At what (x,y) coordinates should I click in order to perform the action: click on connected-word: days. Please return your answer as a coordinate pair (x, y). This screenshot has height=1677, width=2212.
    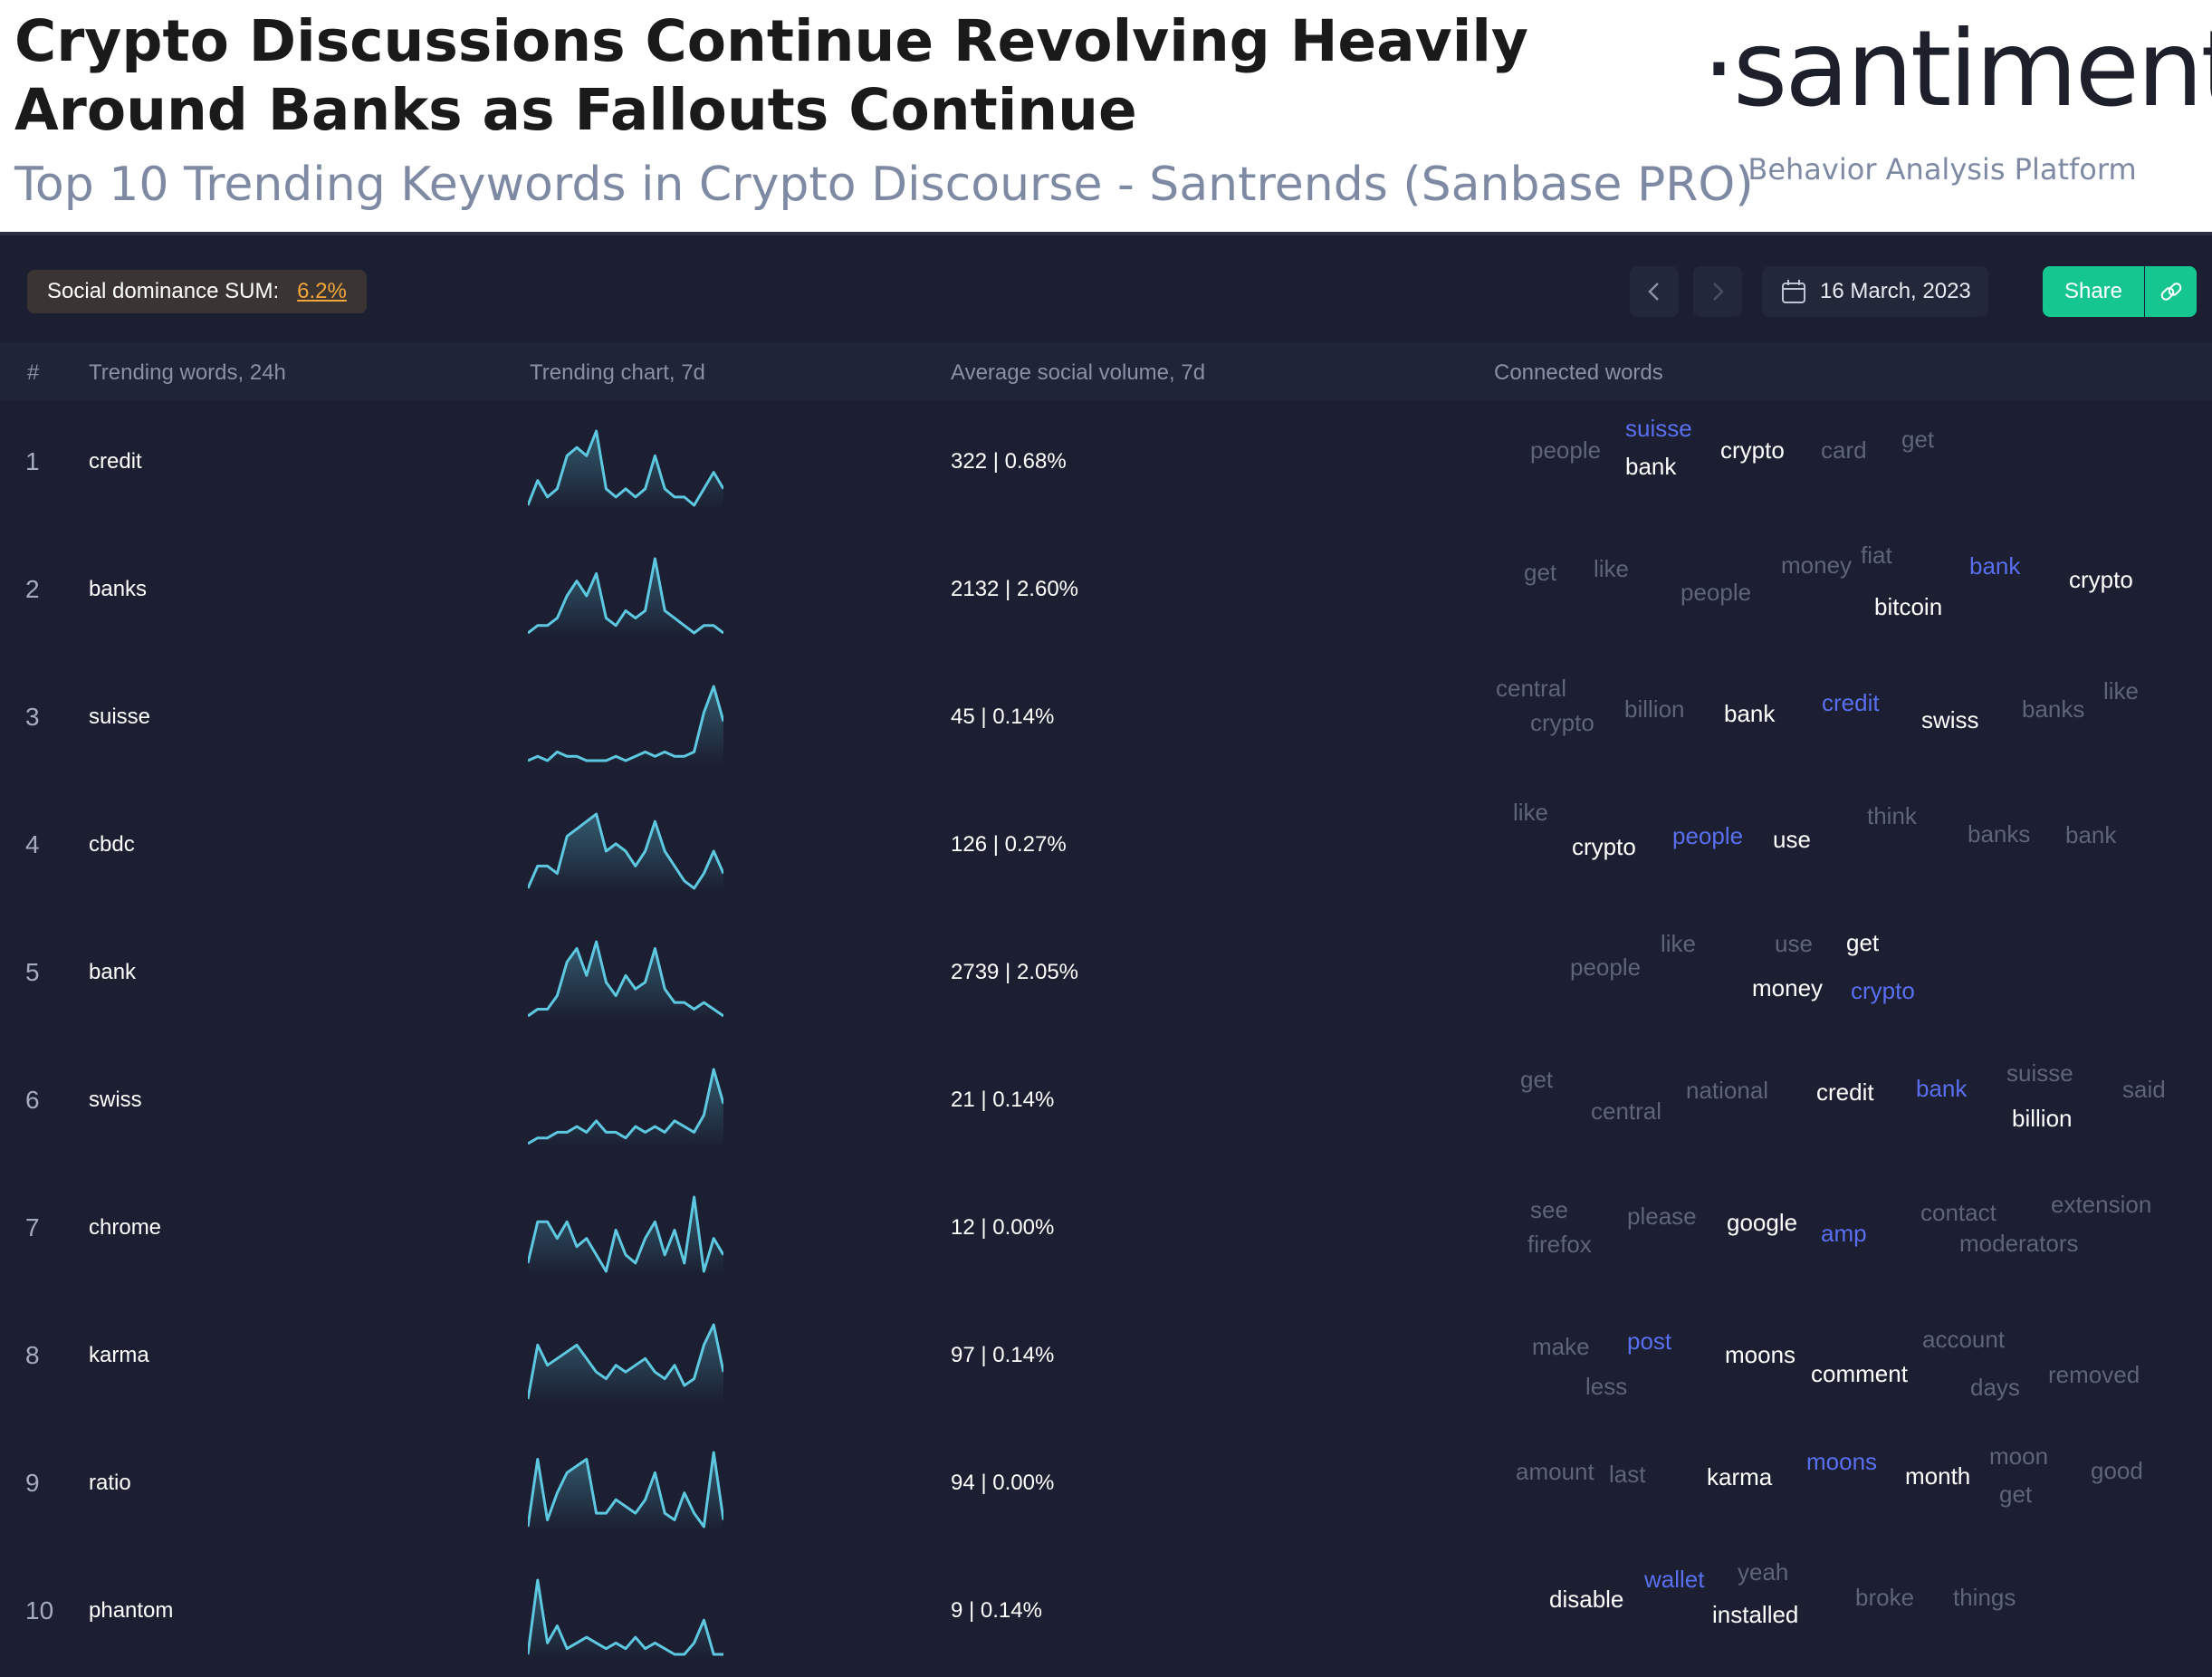
    Looking at the image, I should click on (1995, 1387).